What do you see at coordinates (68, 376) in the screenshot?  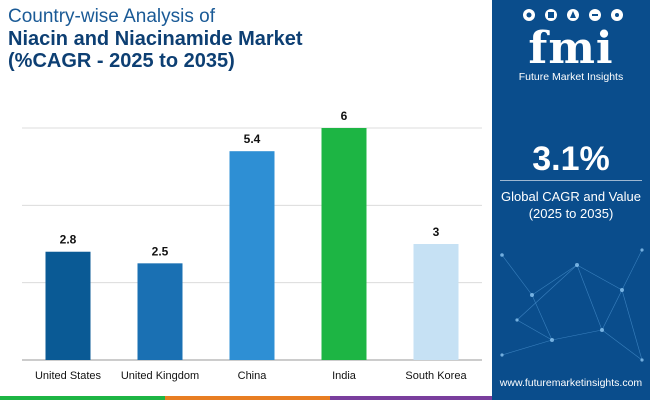 I see `x-tick-label: United States` at bounding box center [68, 376].